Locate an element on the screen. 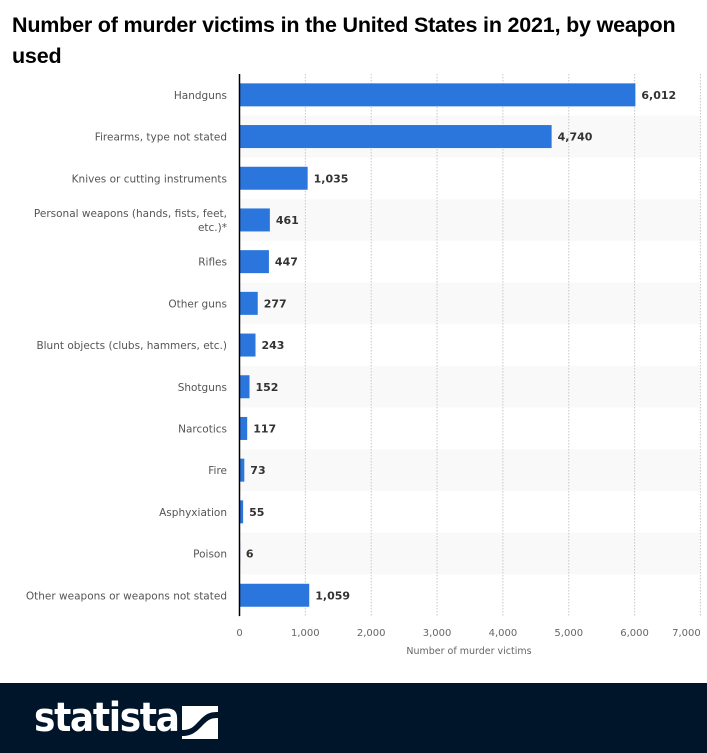 The height and width of the screenshot is (753, 707). category-label-line: Firearms, type not stated is located at coordinates (161, 138).